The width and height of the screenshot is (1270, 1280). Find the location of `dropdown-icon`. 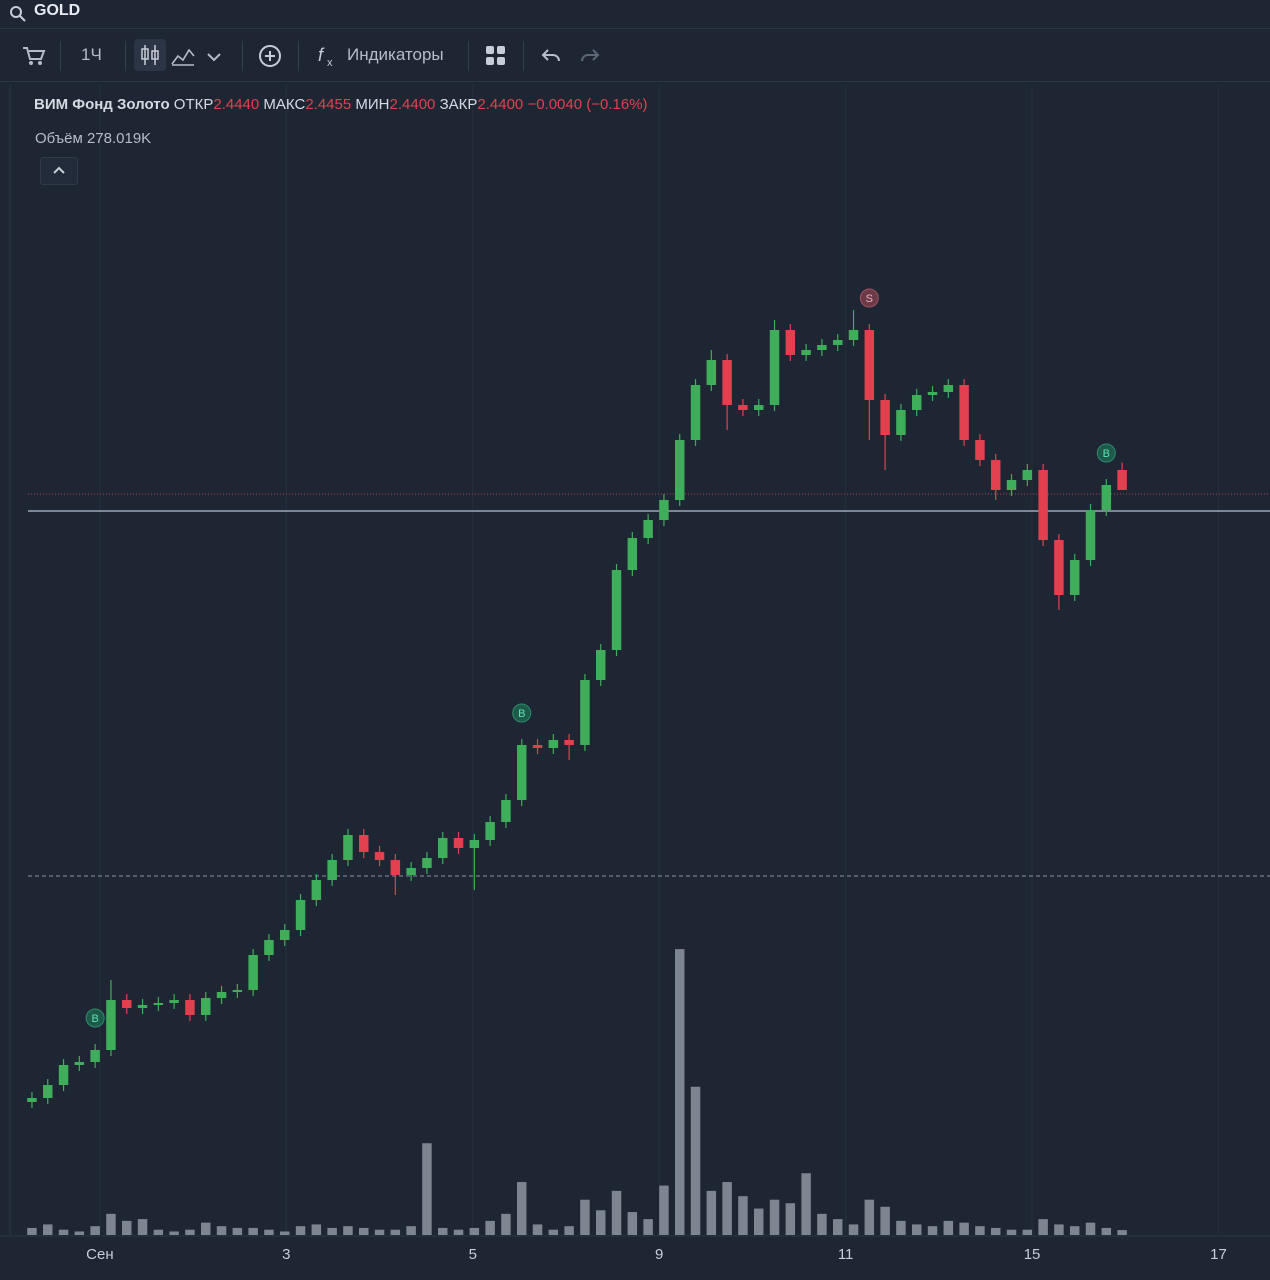

dropdown-icon is located at coordinates (214, 57).